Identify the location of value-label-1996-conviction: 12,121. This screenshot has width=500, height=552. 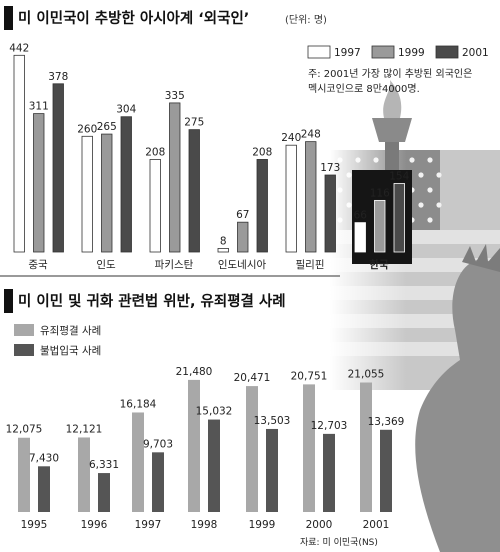
(84, 429).